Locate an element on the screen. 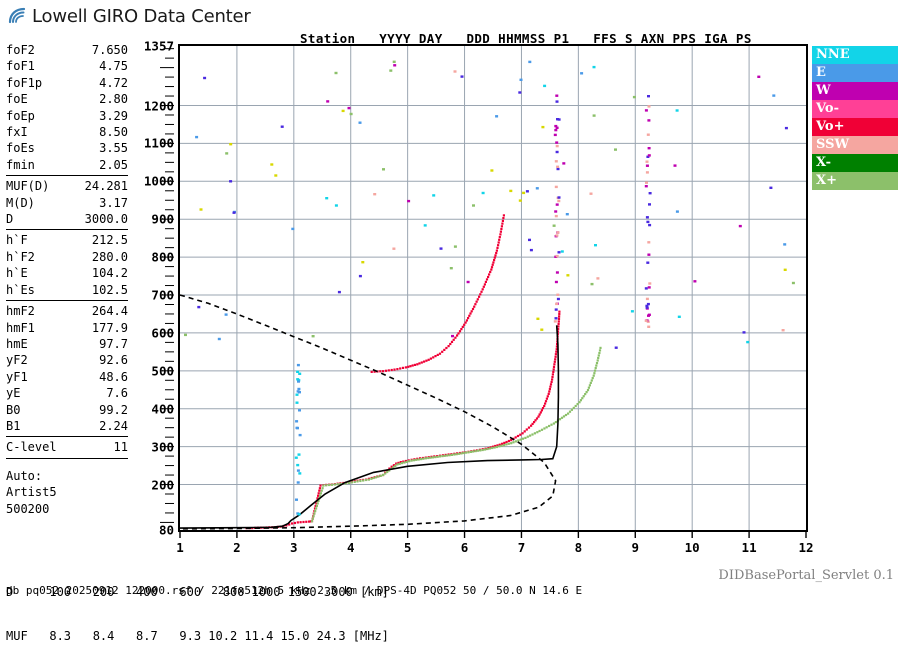 The width and height of the screenshot is (900, 658). param-value: 264.4 is located at coordinates (109, 311).